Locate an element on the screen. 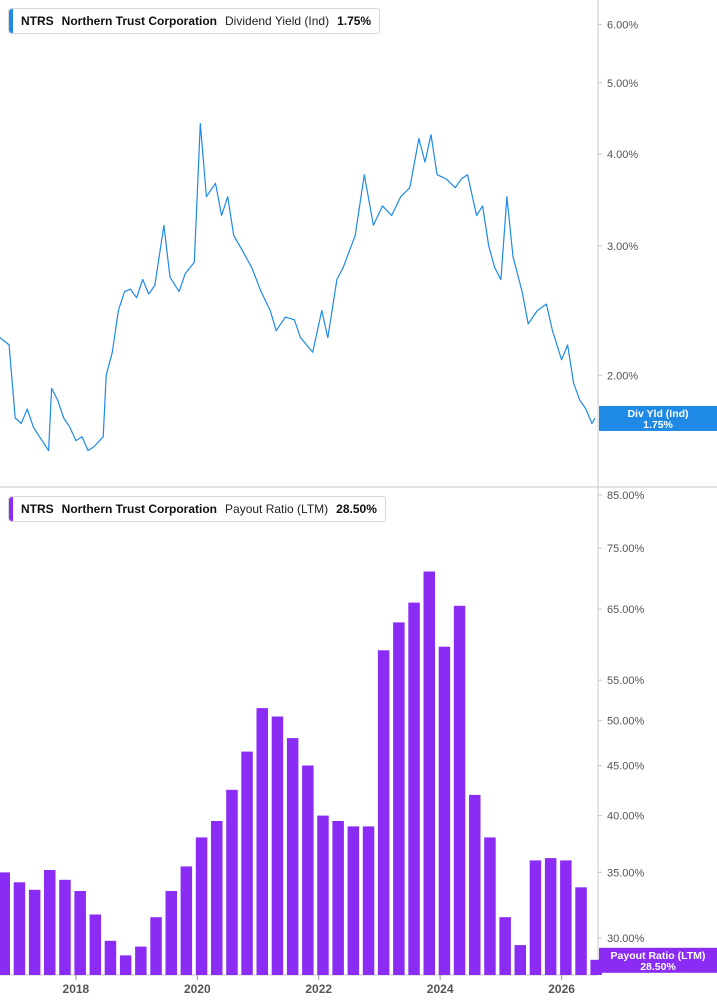  bottom-y-tick-label: 85.00% is located at coordinates (626, 496).